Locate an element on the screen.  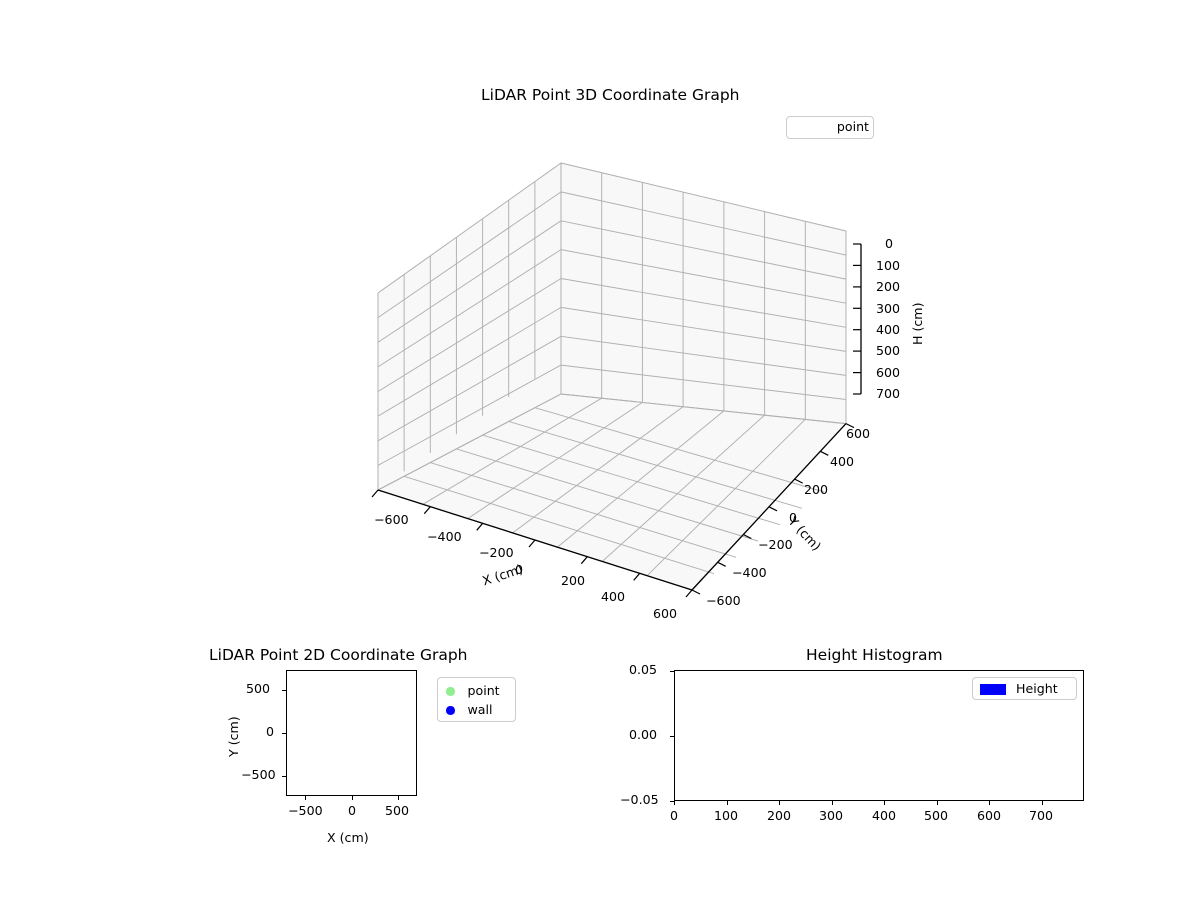
plot3d-x-ticks is located at coordinates (532, 543).